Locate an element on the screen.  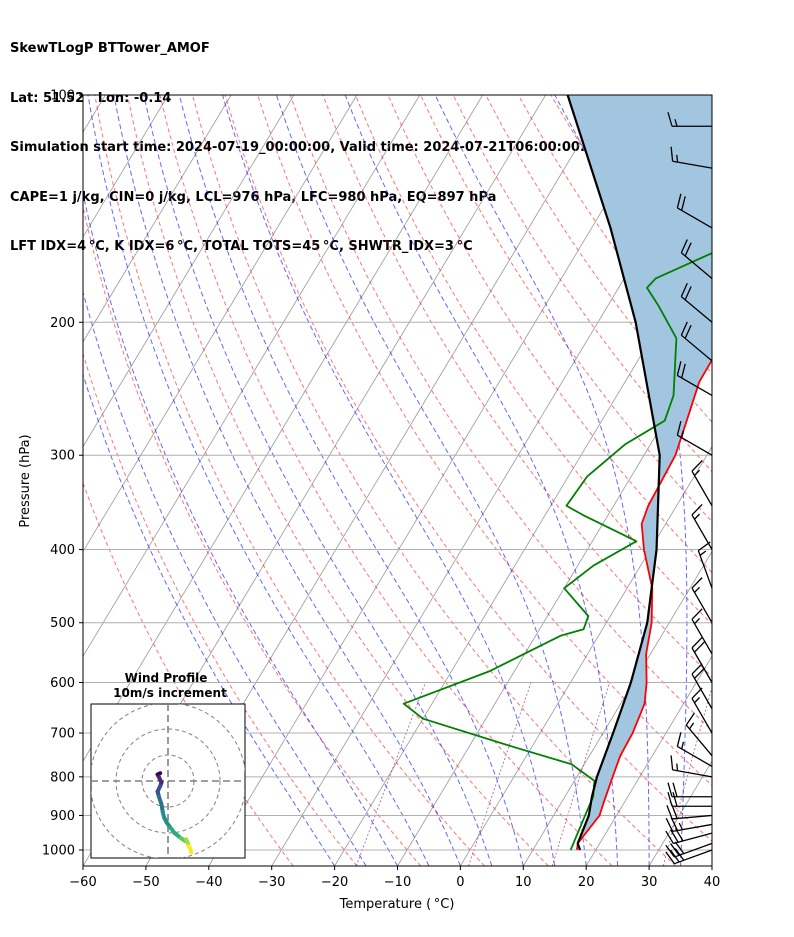
x-tick-label: 30 is located at coordinates (649, 882).